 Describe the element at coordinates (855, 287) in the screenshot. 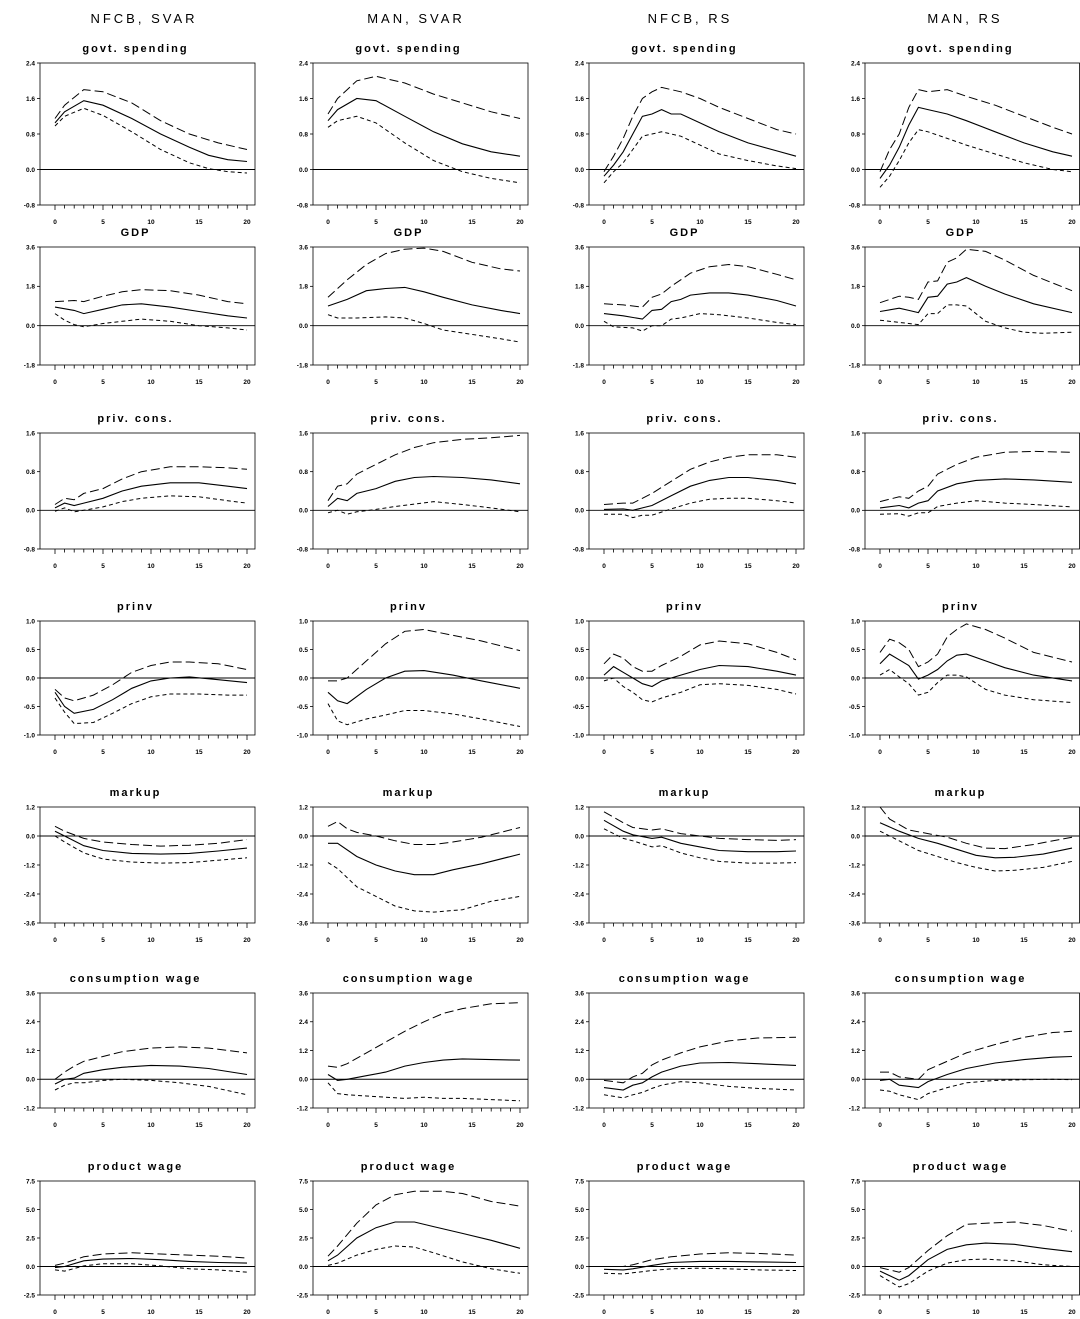

I see `y-tick-label: 1.8` at that location.